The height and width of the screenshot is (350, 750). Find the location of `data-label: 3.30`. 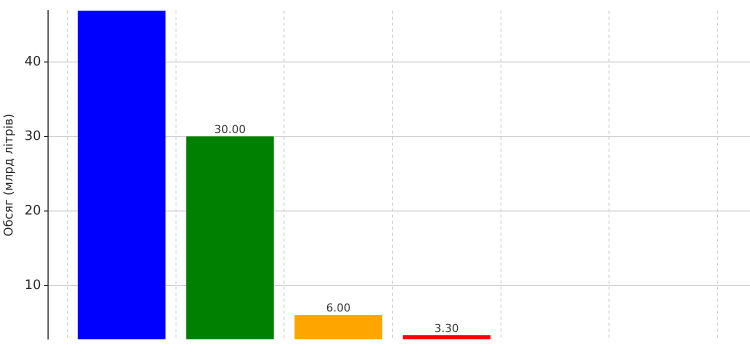

data-label: 3.30 is located at coordinates (446, 328).